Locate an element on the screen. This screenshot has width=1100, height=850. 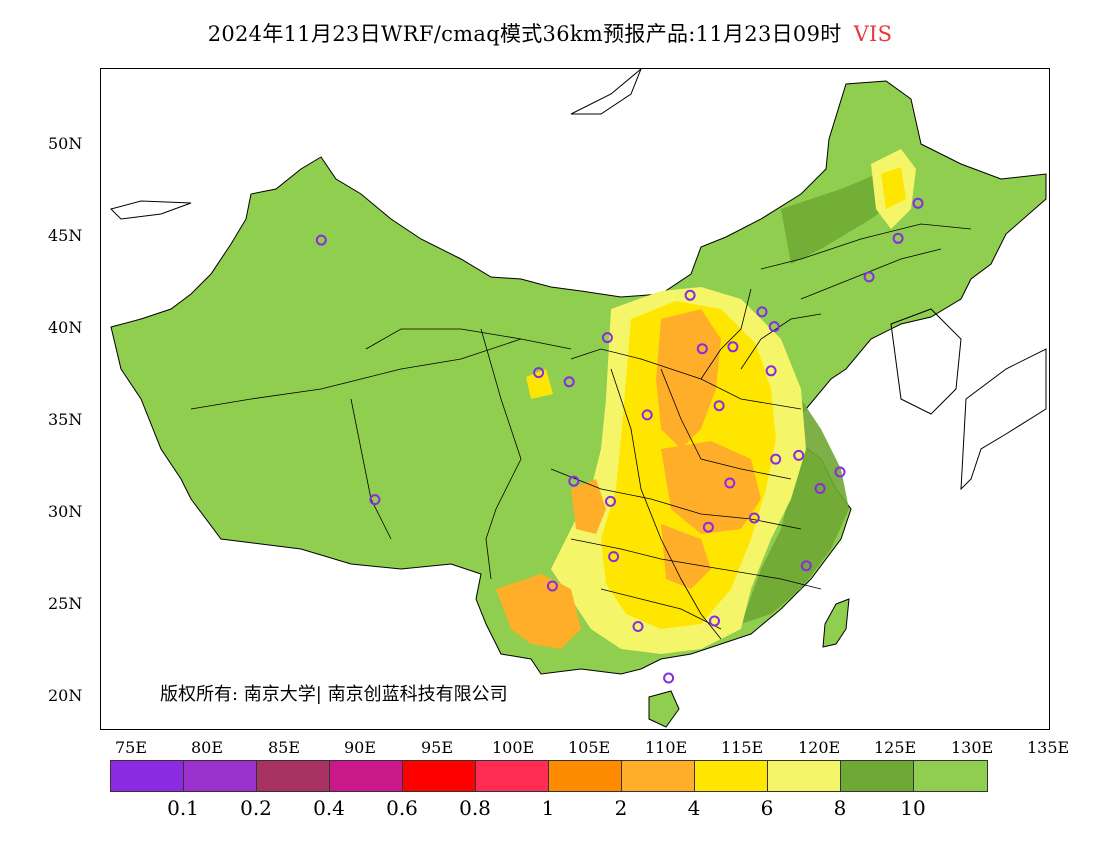
lon-label-110e: 110E is located at coordinates (666, 747).